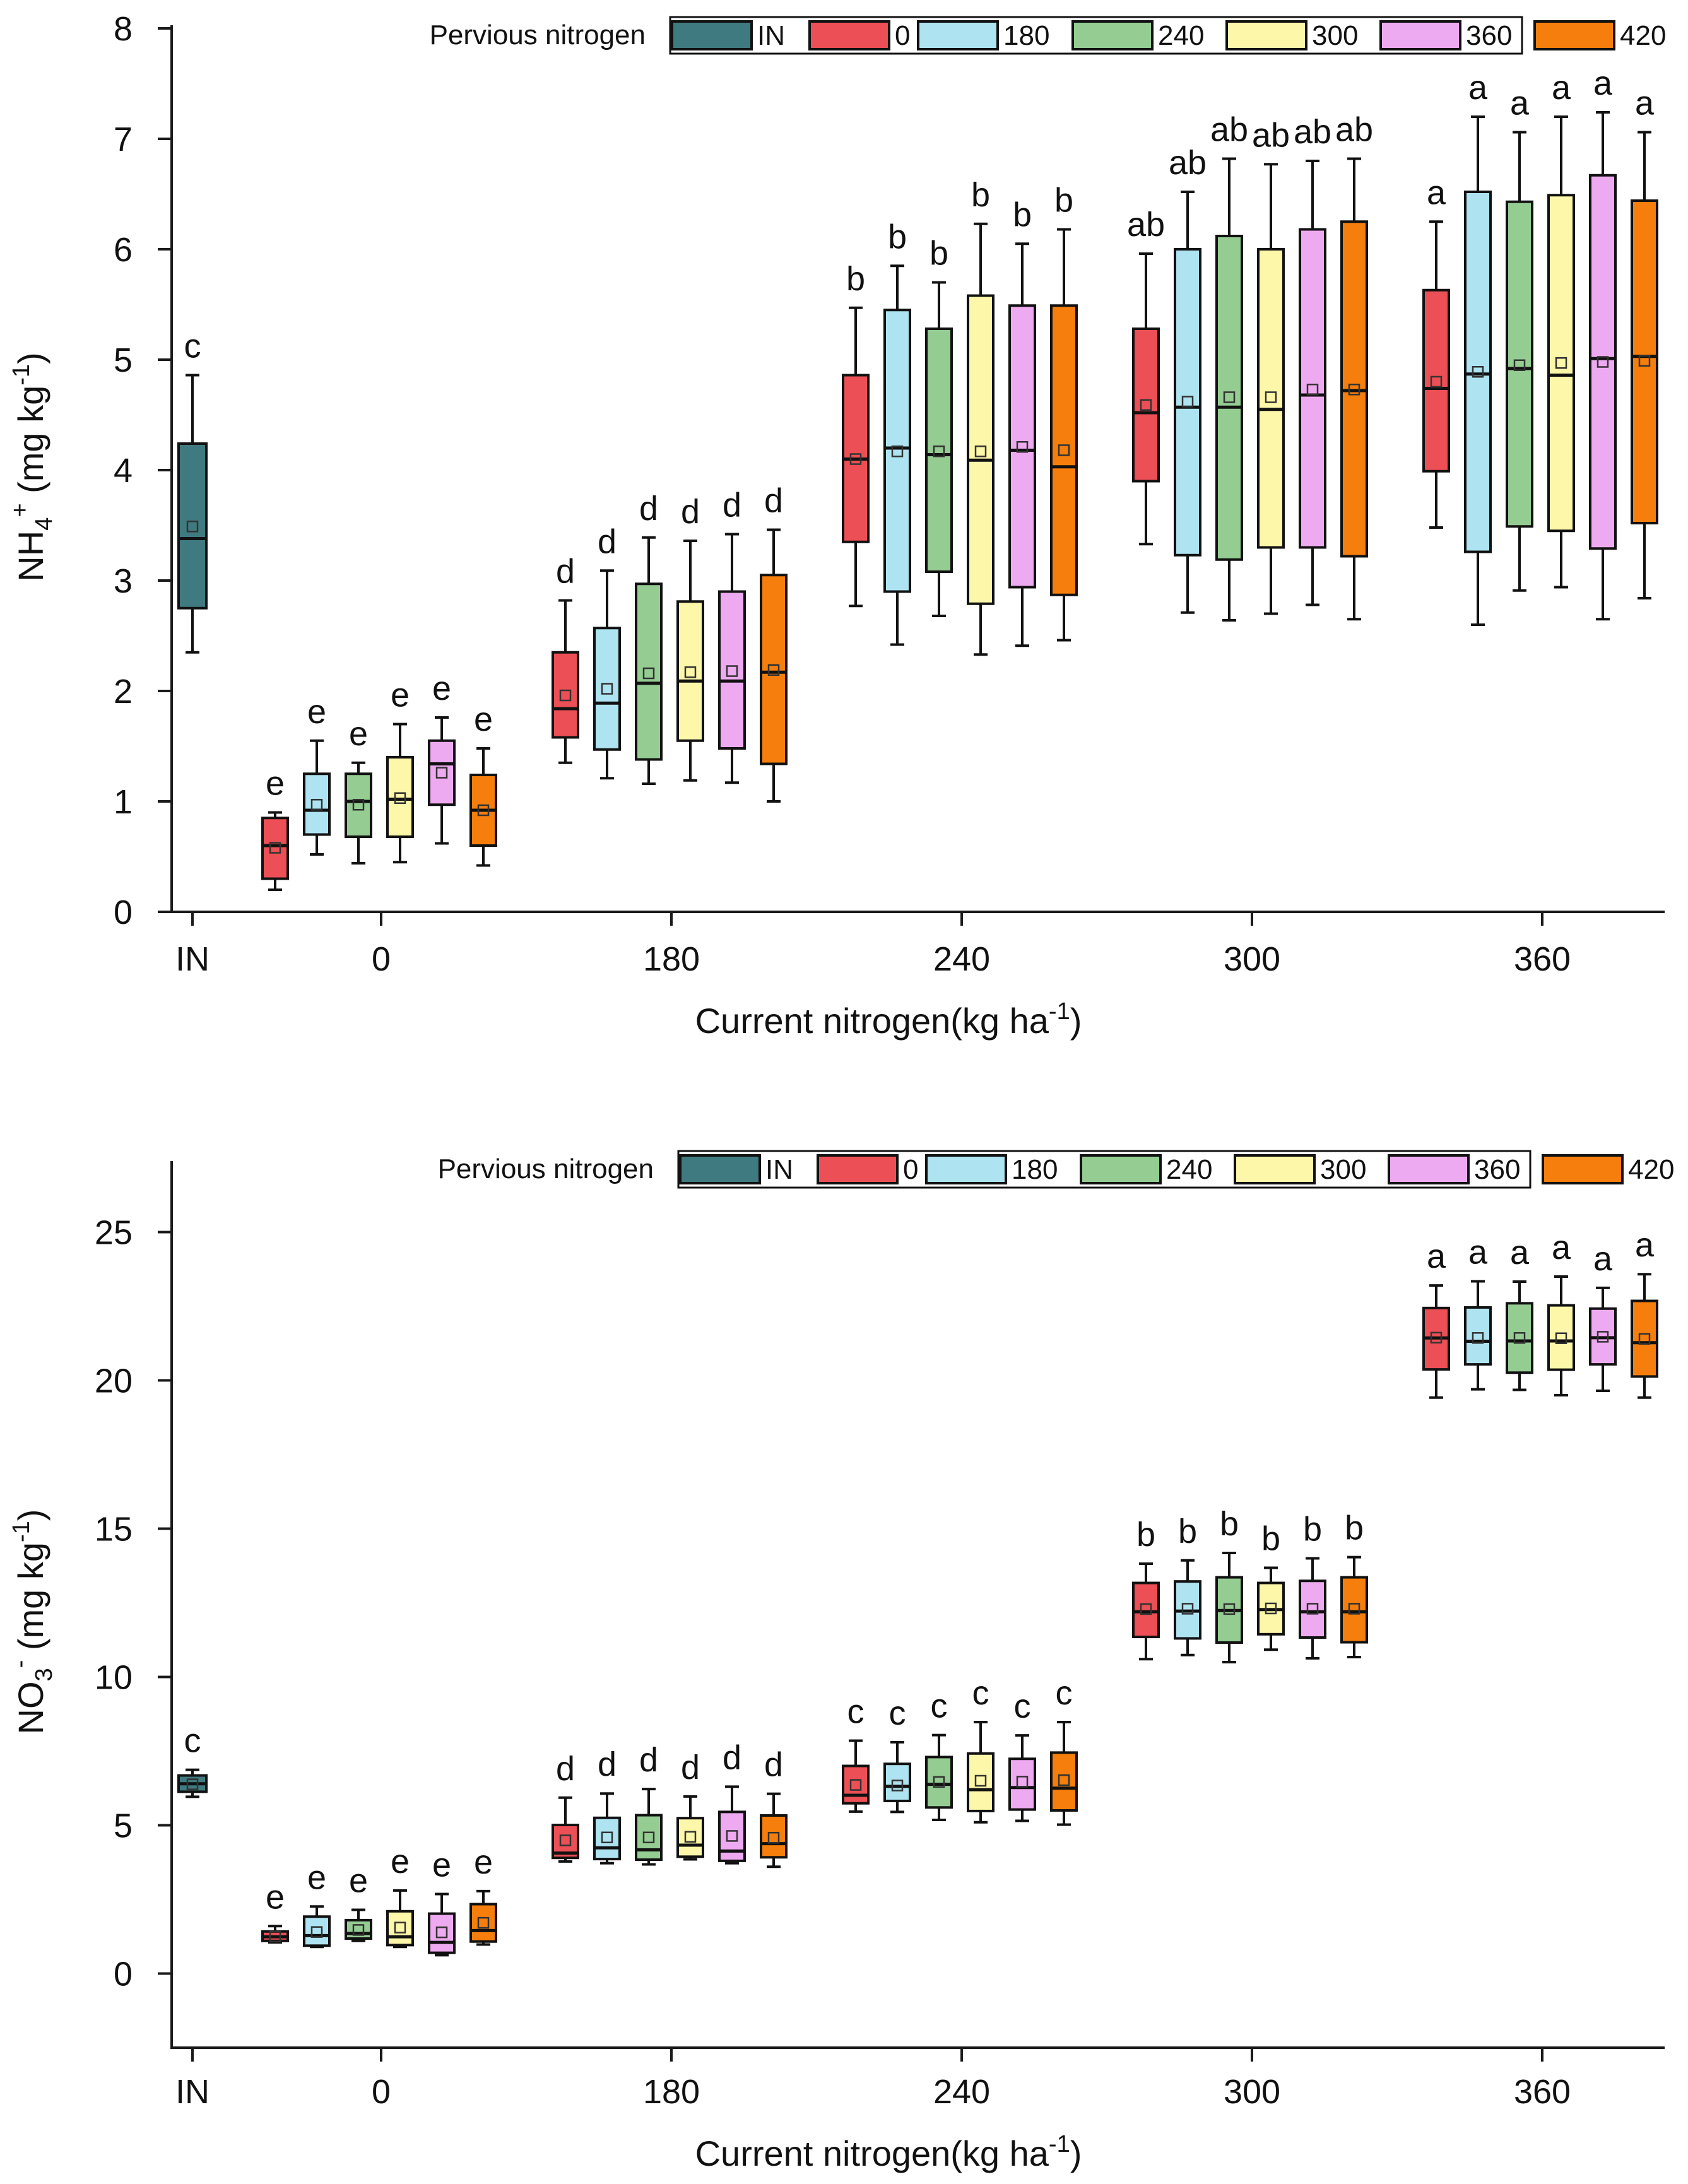 The height and width of the screenshot is (2184, 1688). I want to click on y-axis-title: NO3- (mg kg-1), so click(32, 1622).